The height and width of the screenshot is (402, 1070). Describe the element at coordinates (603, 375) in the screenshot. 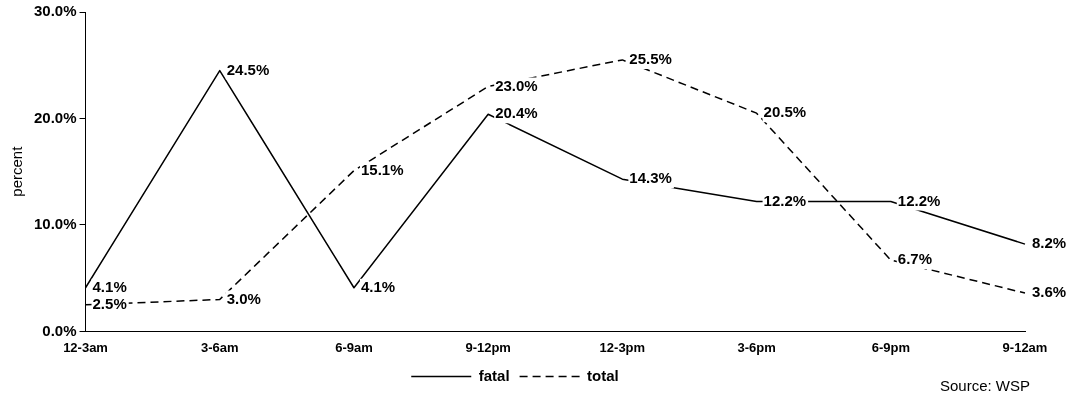

I see `legend-label: total` at that location.